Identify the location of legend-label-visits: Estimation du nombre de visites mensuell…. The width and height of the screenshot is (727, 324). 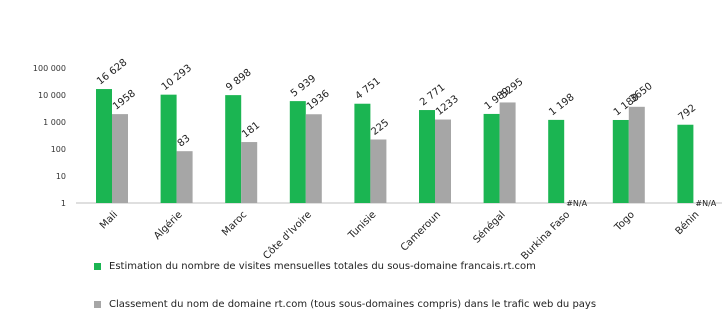
(322, 266).